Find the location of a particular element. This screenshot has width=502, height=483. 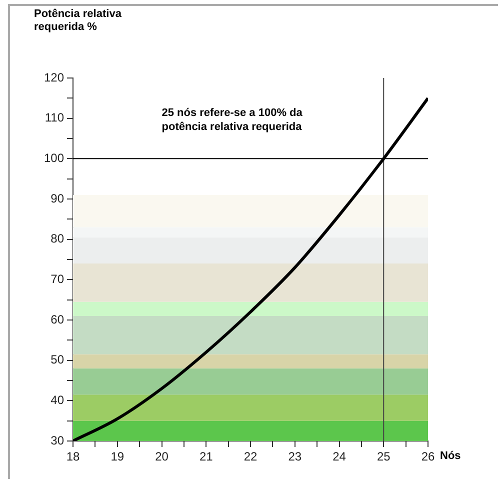

x-tick-label: 23 is located at coordinates (295, 457).